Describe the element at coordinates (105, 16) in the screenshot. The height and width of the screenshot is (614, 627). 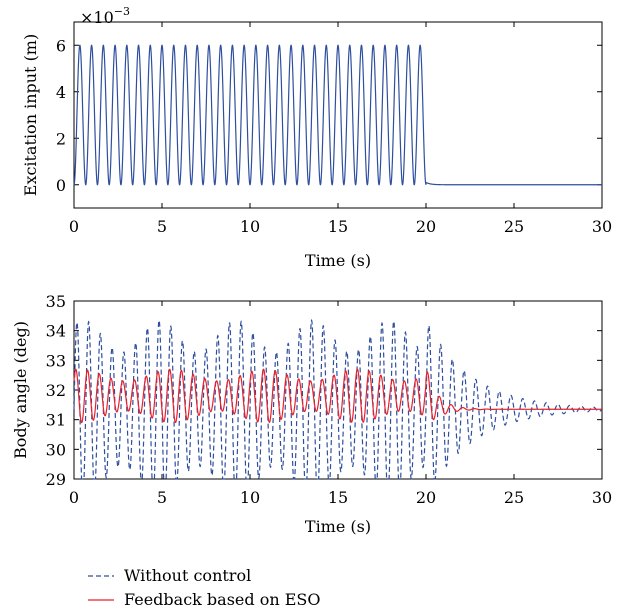
I see `excitation-scale-label: ×10⁻³` at that location.